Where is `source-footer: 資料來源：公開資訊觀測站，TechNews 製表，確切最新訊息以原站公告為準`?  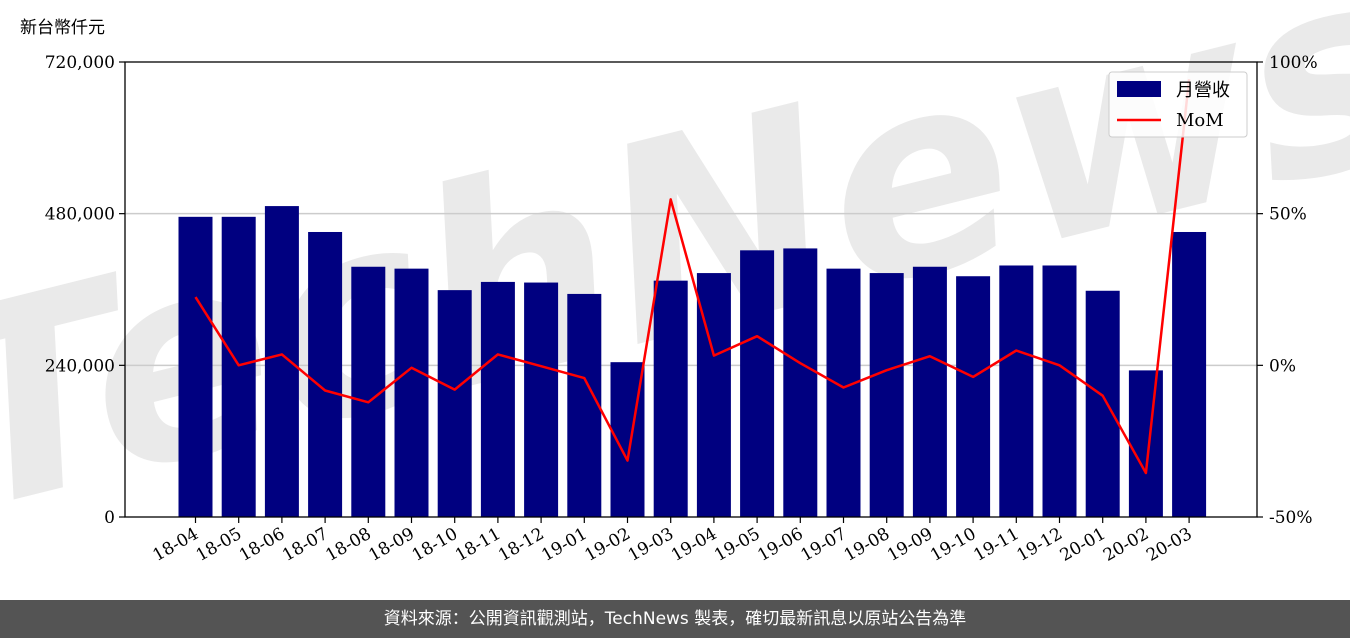 source-footer: 資料來源：公開資訊觀測站，TechNews 製表，確切最新訊息以原站公告為準 is located at coordinates (675, 619).